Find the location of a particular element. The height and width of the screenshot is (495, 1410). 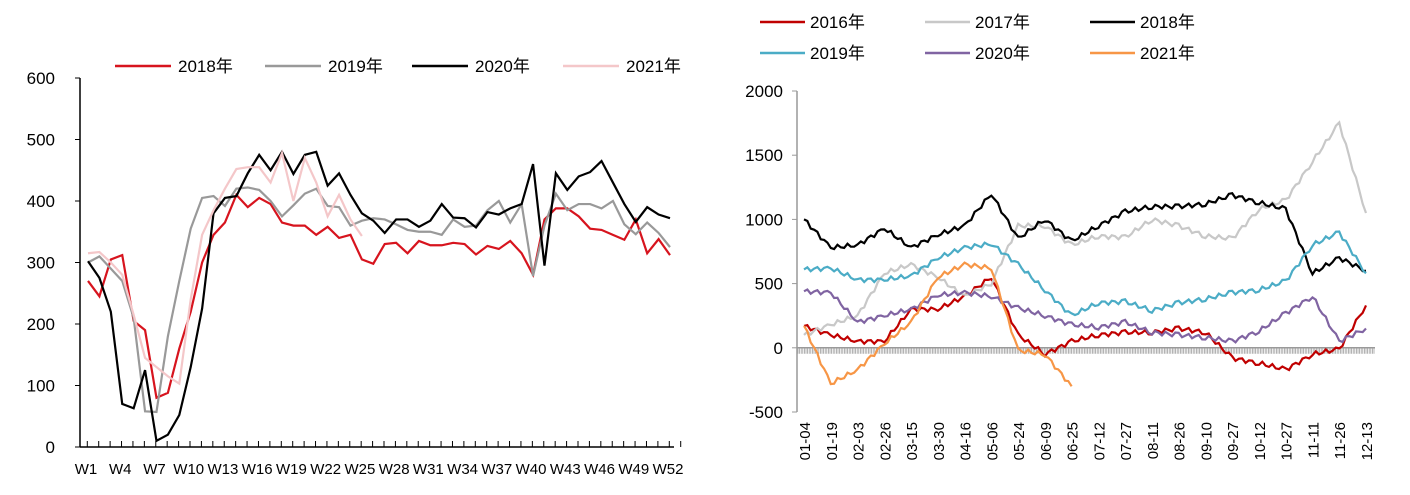

y-tick-label: 400 is located at coordinates (41, 201).